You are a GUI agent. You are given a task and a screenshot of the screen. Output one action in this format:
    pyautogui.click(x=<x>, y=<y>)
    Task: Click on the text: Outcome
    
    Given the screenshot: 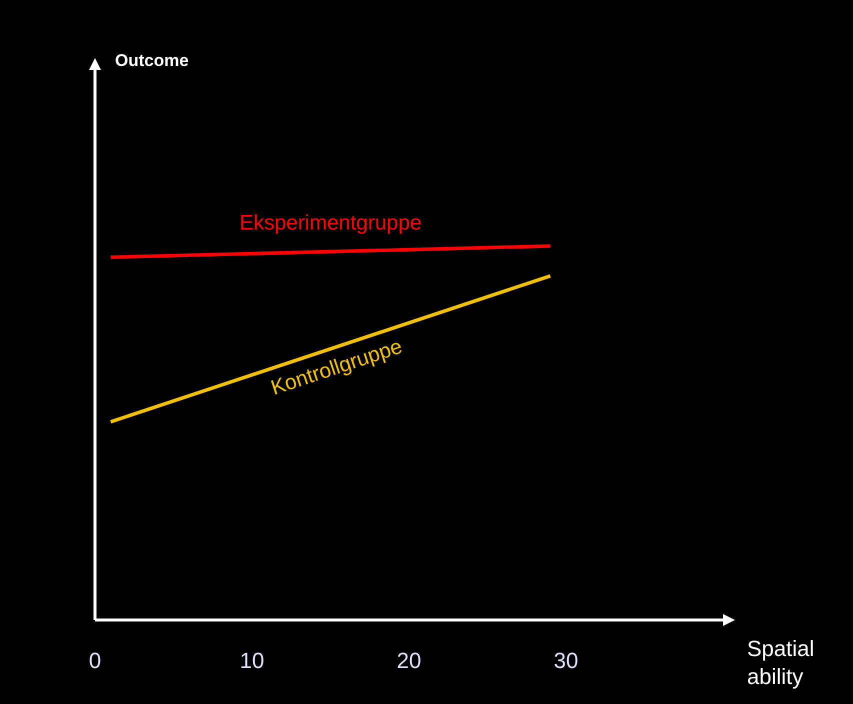 What is the action you would take?
    pyautogui.click(x=152, y=60)
    